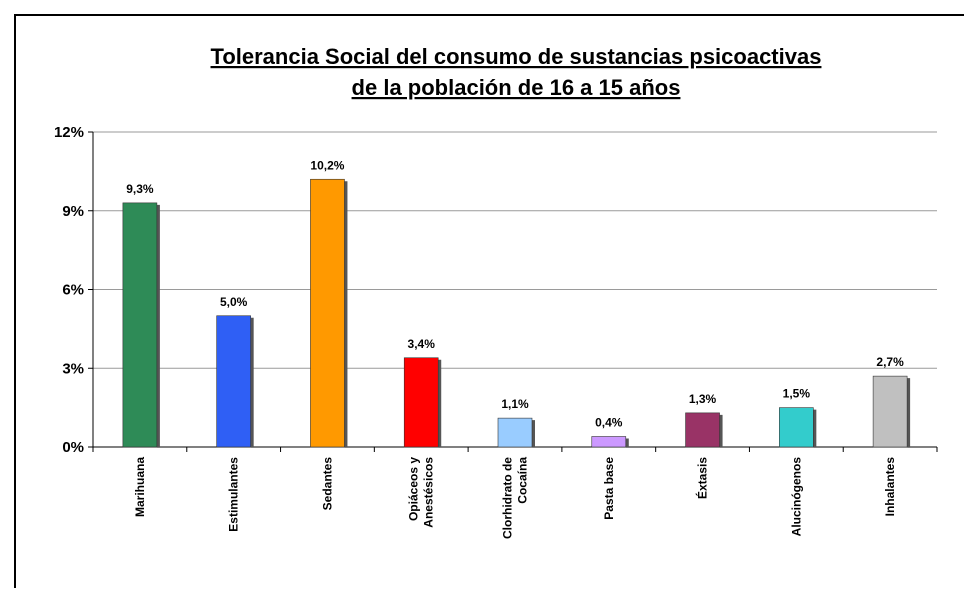 The width and height of the screenshot is (965, 589). What do you see at coordinates (73, 211) in the screenshot?
I see `y-tick-label: 9%` at bounding box center [73, 211].